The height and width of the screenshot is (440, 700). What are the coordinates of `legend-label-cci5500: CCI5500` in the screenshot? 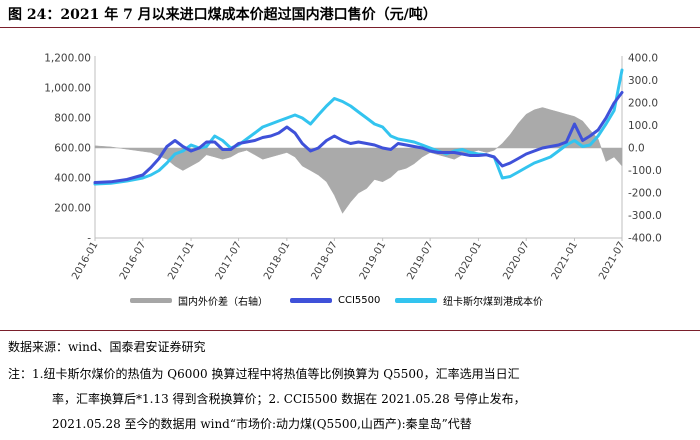 It's located at (359, 300).